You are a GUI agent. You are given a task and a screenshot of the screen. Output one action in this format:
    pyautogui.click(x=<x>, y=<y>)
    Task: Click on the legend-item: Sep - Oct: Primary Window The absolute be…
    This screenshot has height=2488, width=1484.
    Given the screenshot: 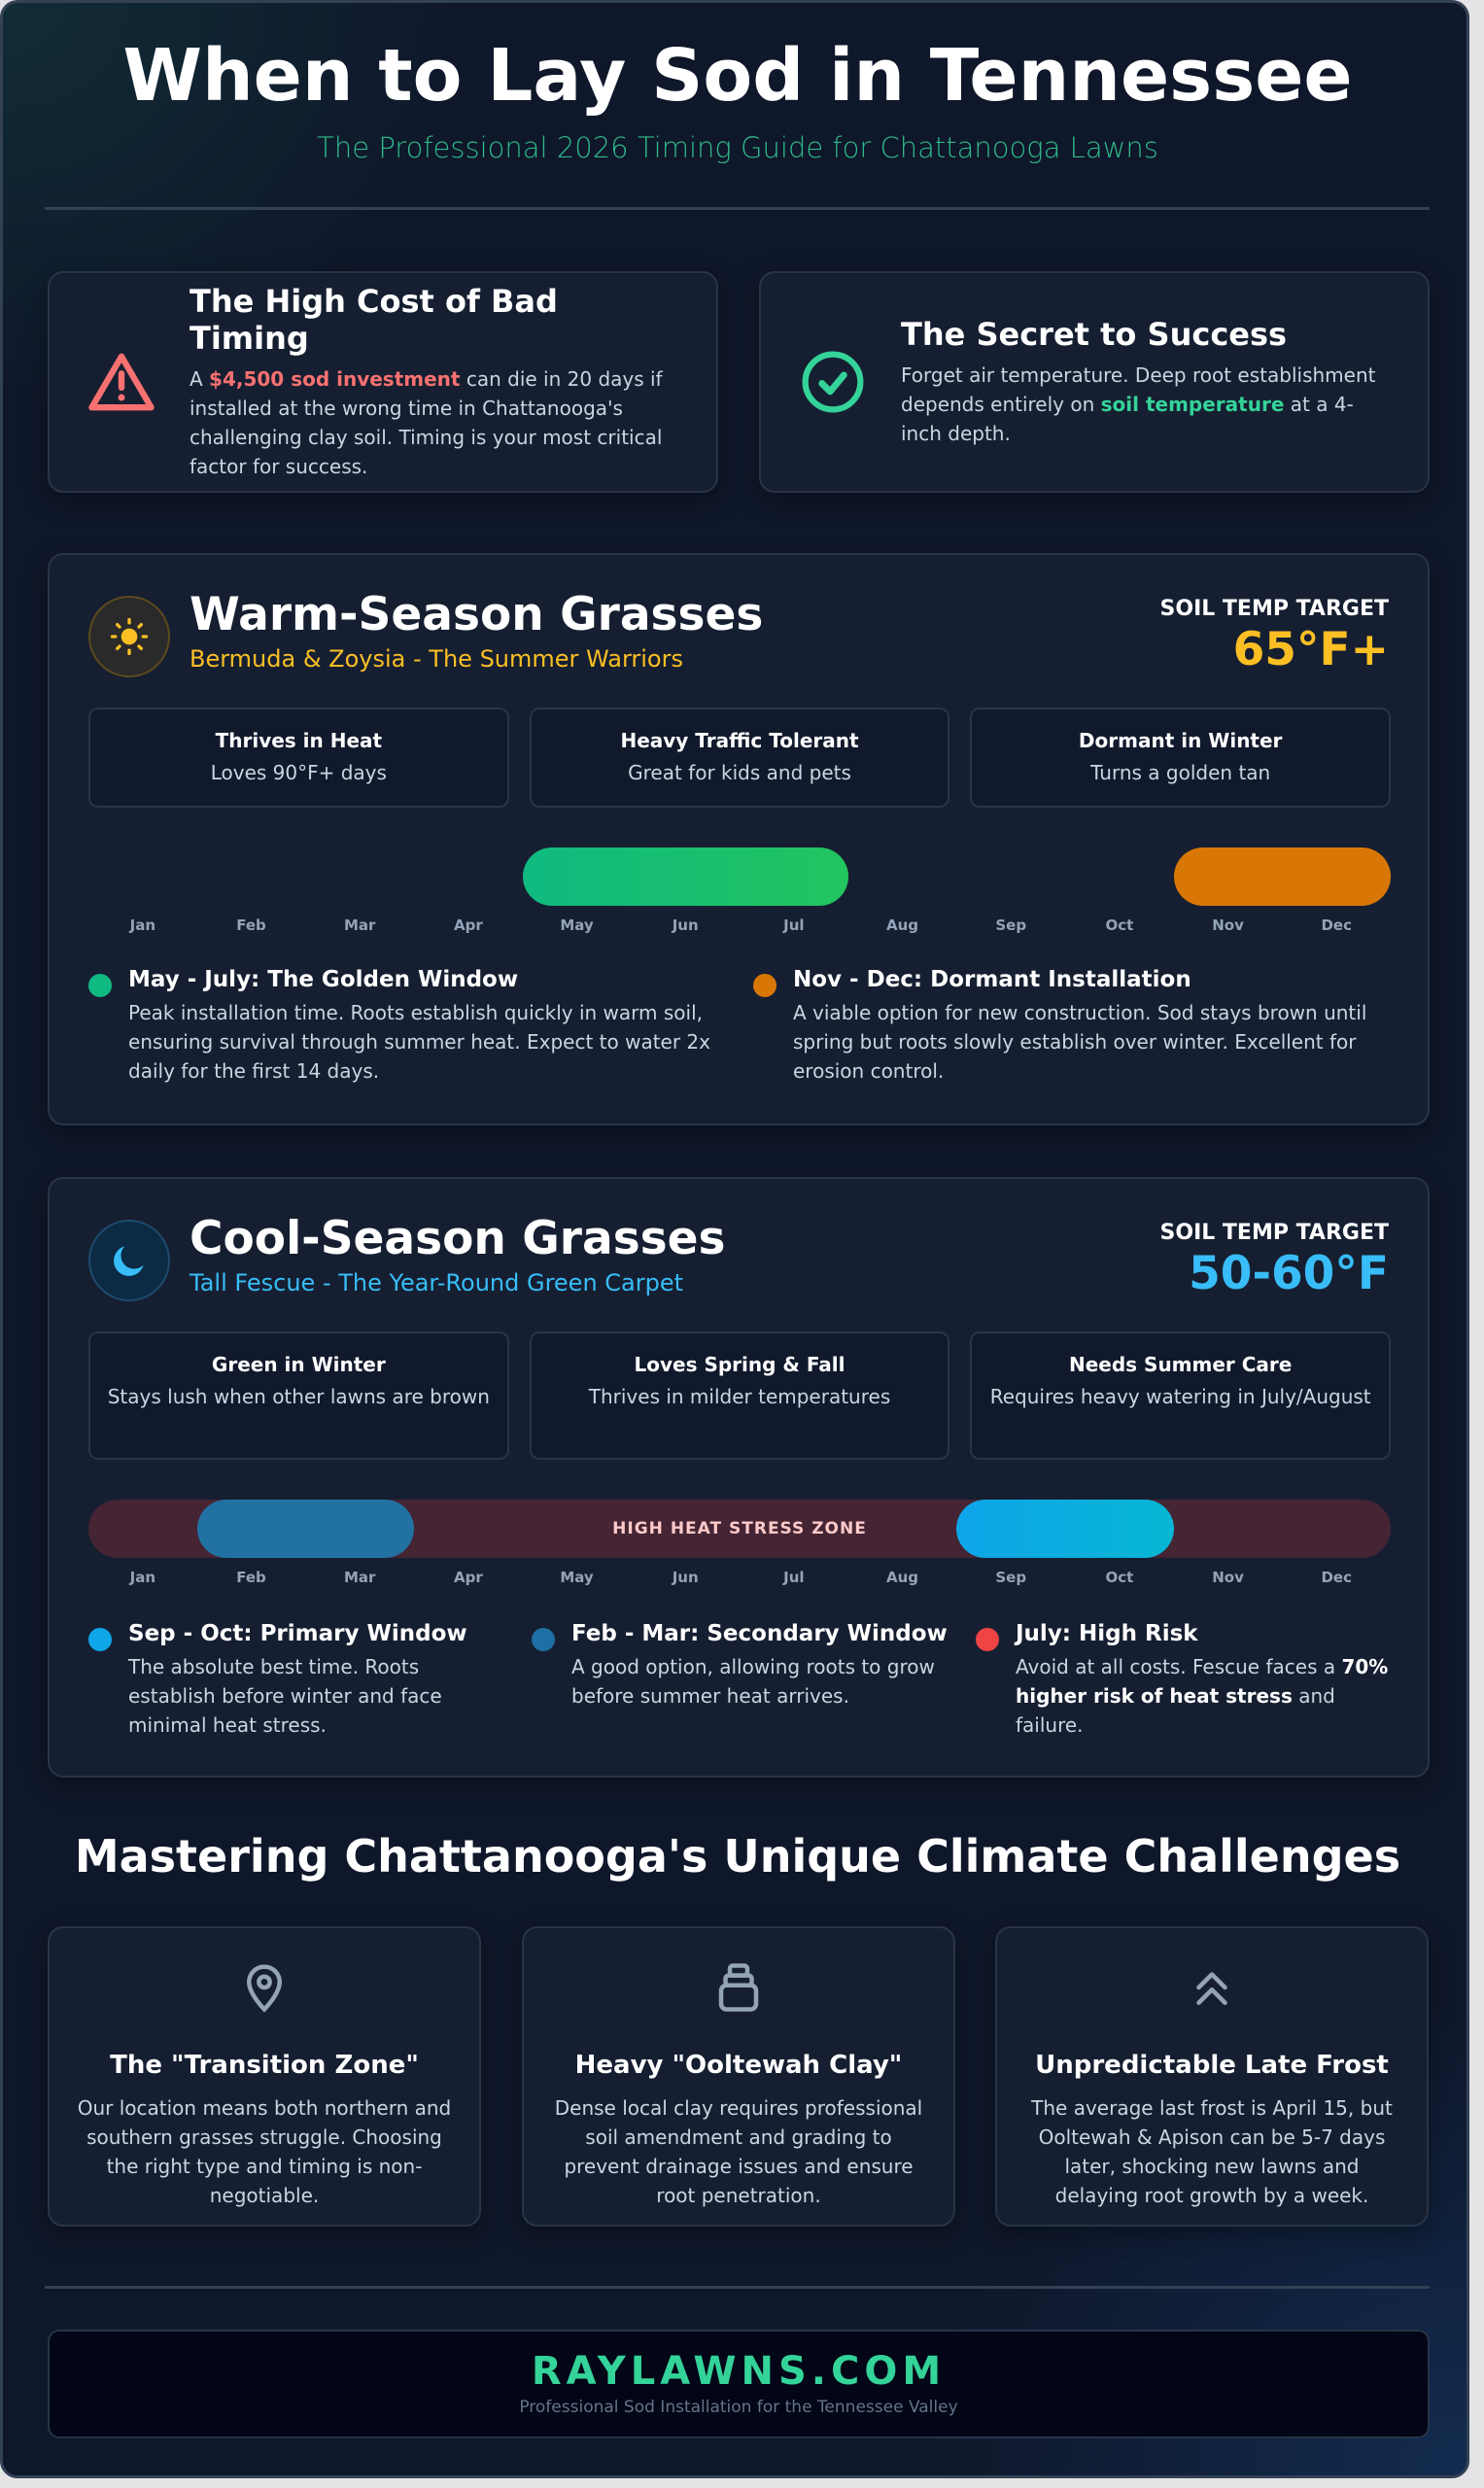 What is the action you would take?
    pyautogui.click(x=310, y=1680)
    